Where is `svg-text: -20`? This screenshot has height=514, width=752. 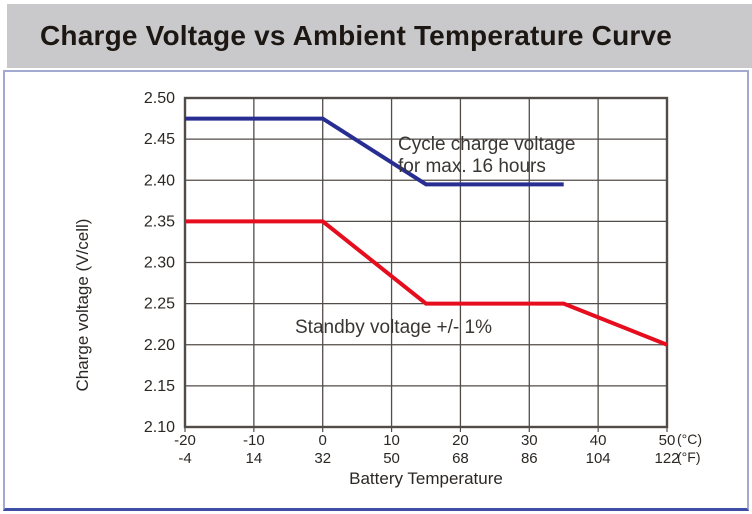 svg-text: -20 is located at coordinates (185, 440).